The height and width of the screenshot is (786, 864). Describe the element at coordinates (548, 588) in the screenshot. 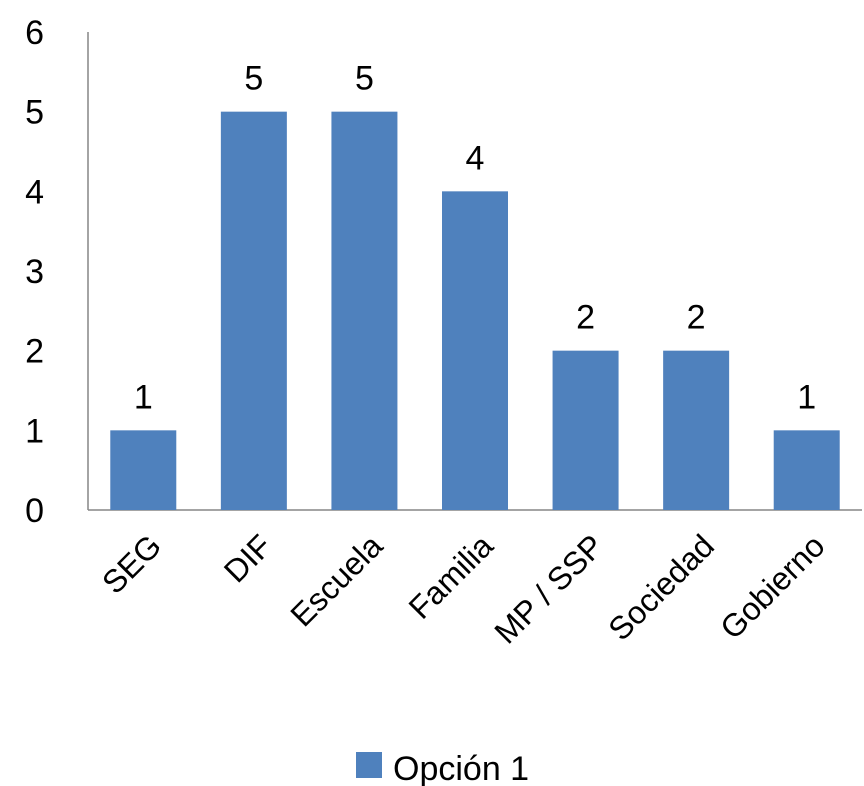

I see `x-tick-label: MP / SSP` at that location.